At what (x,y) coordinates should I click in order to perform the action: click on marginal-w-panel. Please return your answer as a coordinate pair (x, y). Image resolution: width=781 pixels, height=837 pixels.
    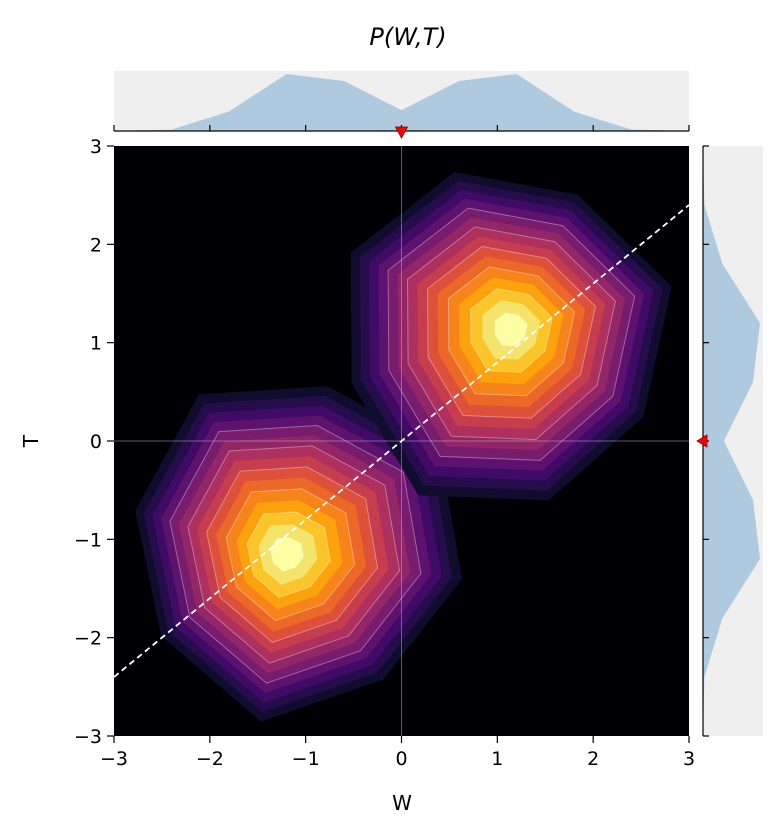
    Looking at the image, I should click on (401, 105).